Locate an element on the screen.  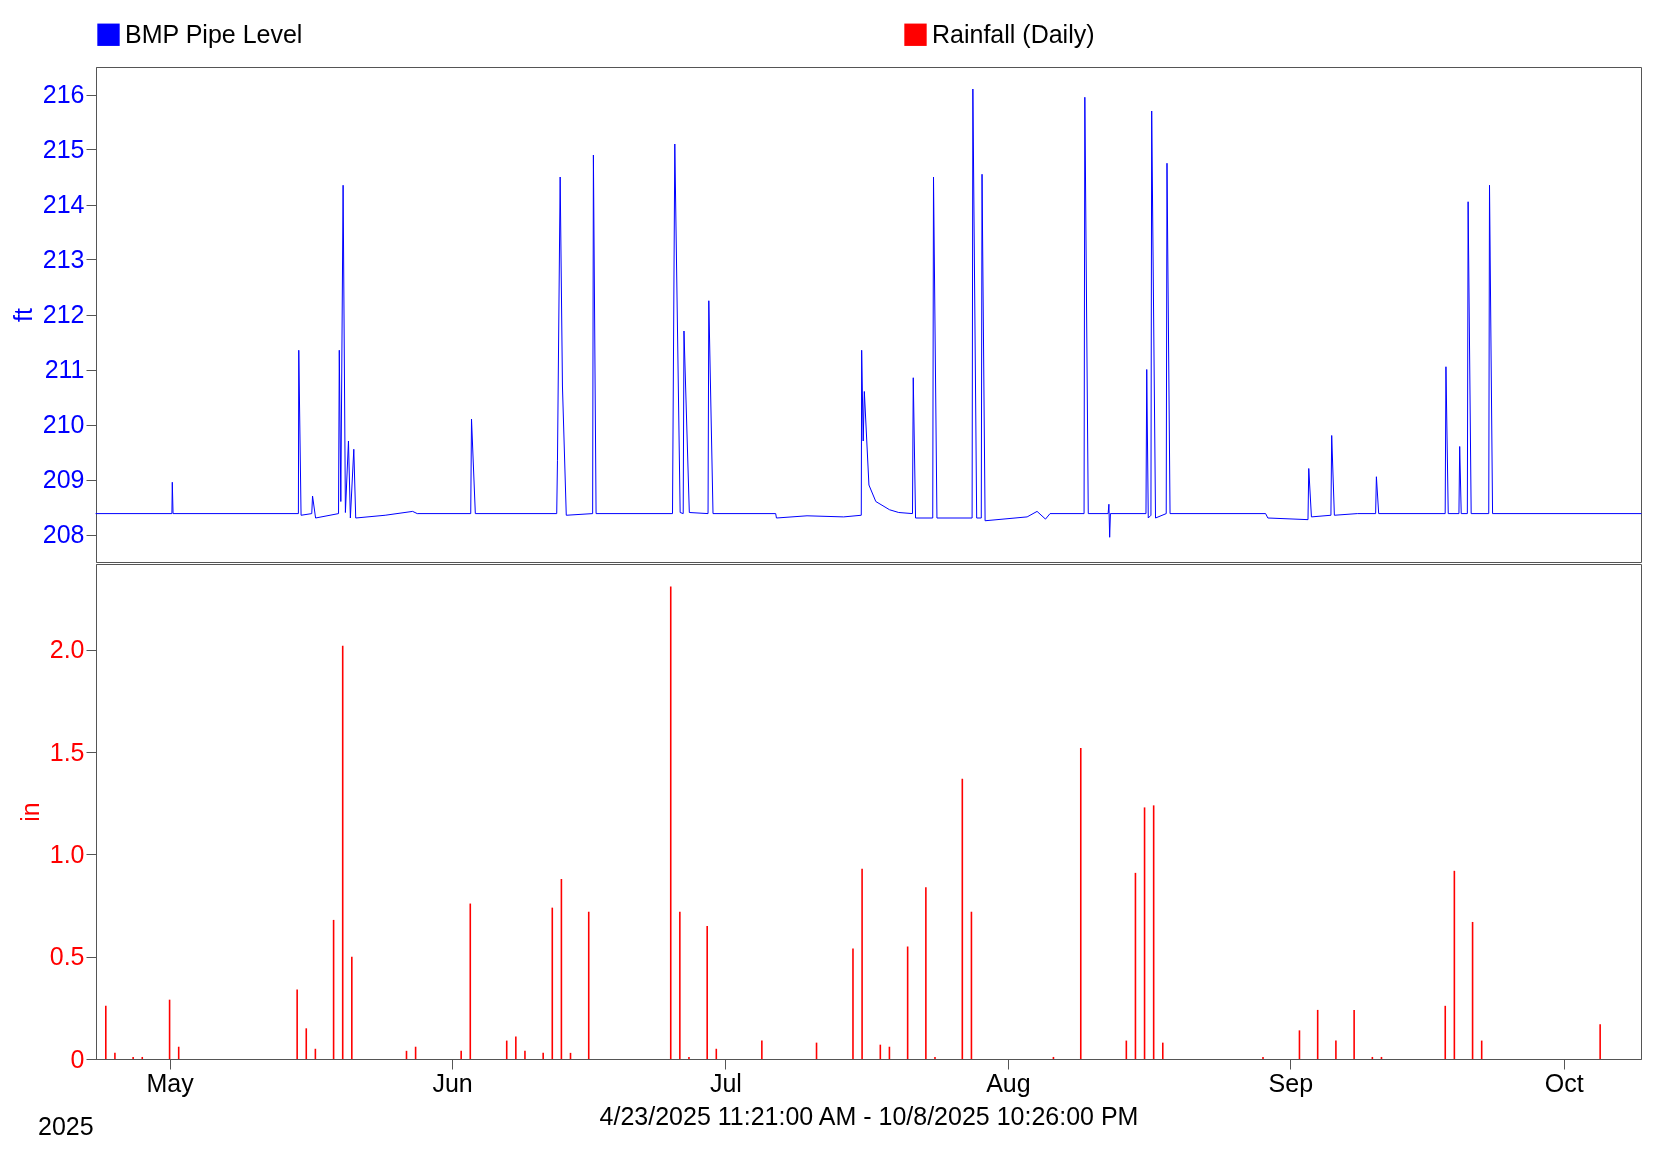
y-tick-label: 2.0 is located at coordinates (67, 649).